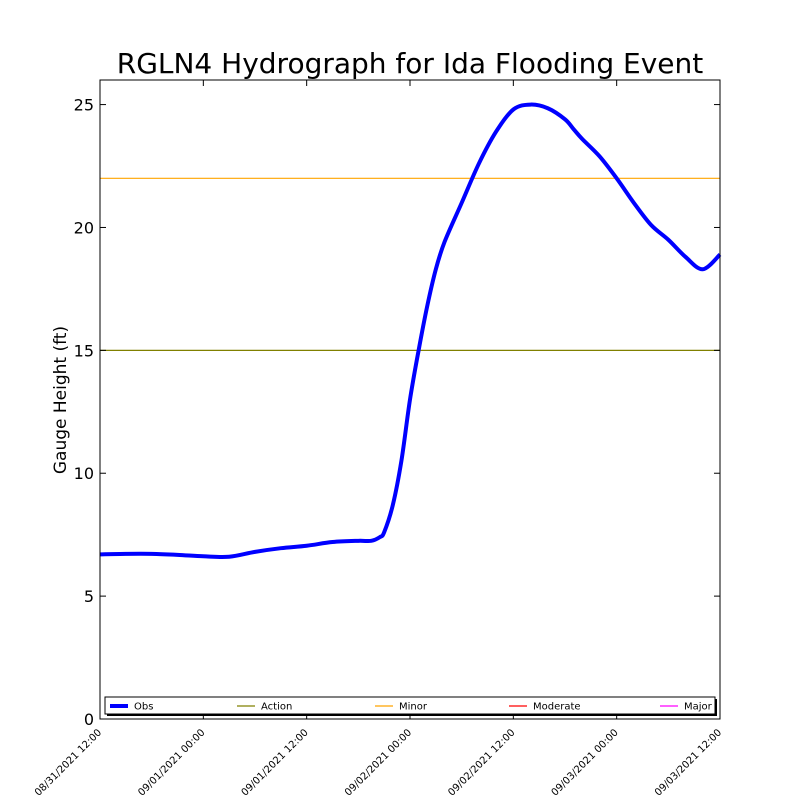 Image resolution: width=800 pixels, height=800 pixels. I want to click on x-tick-label: 09/02/2021 00:00, so click(378, 762).